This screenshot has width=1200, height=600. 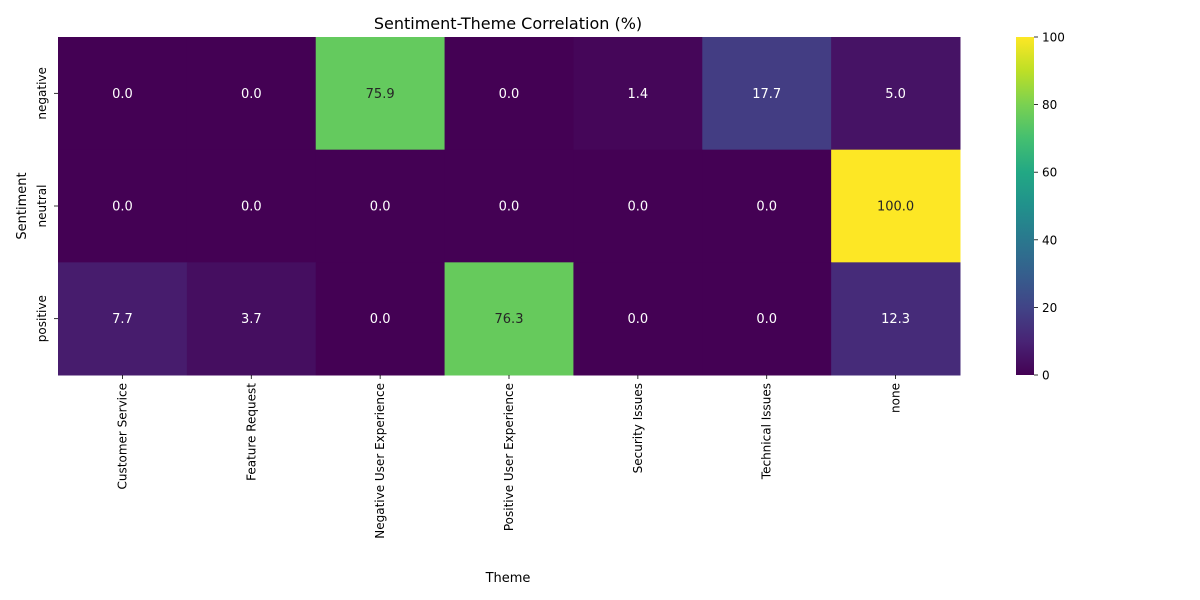 I want to click on cell-annotation: 17.7, so click(x=766, y=94).